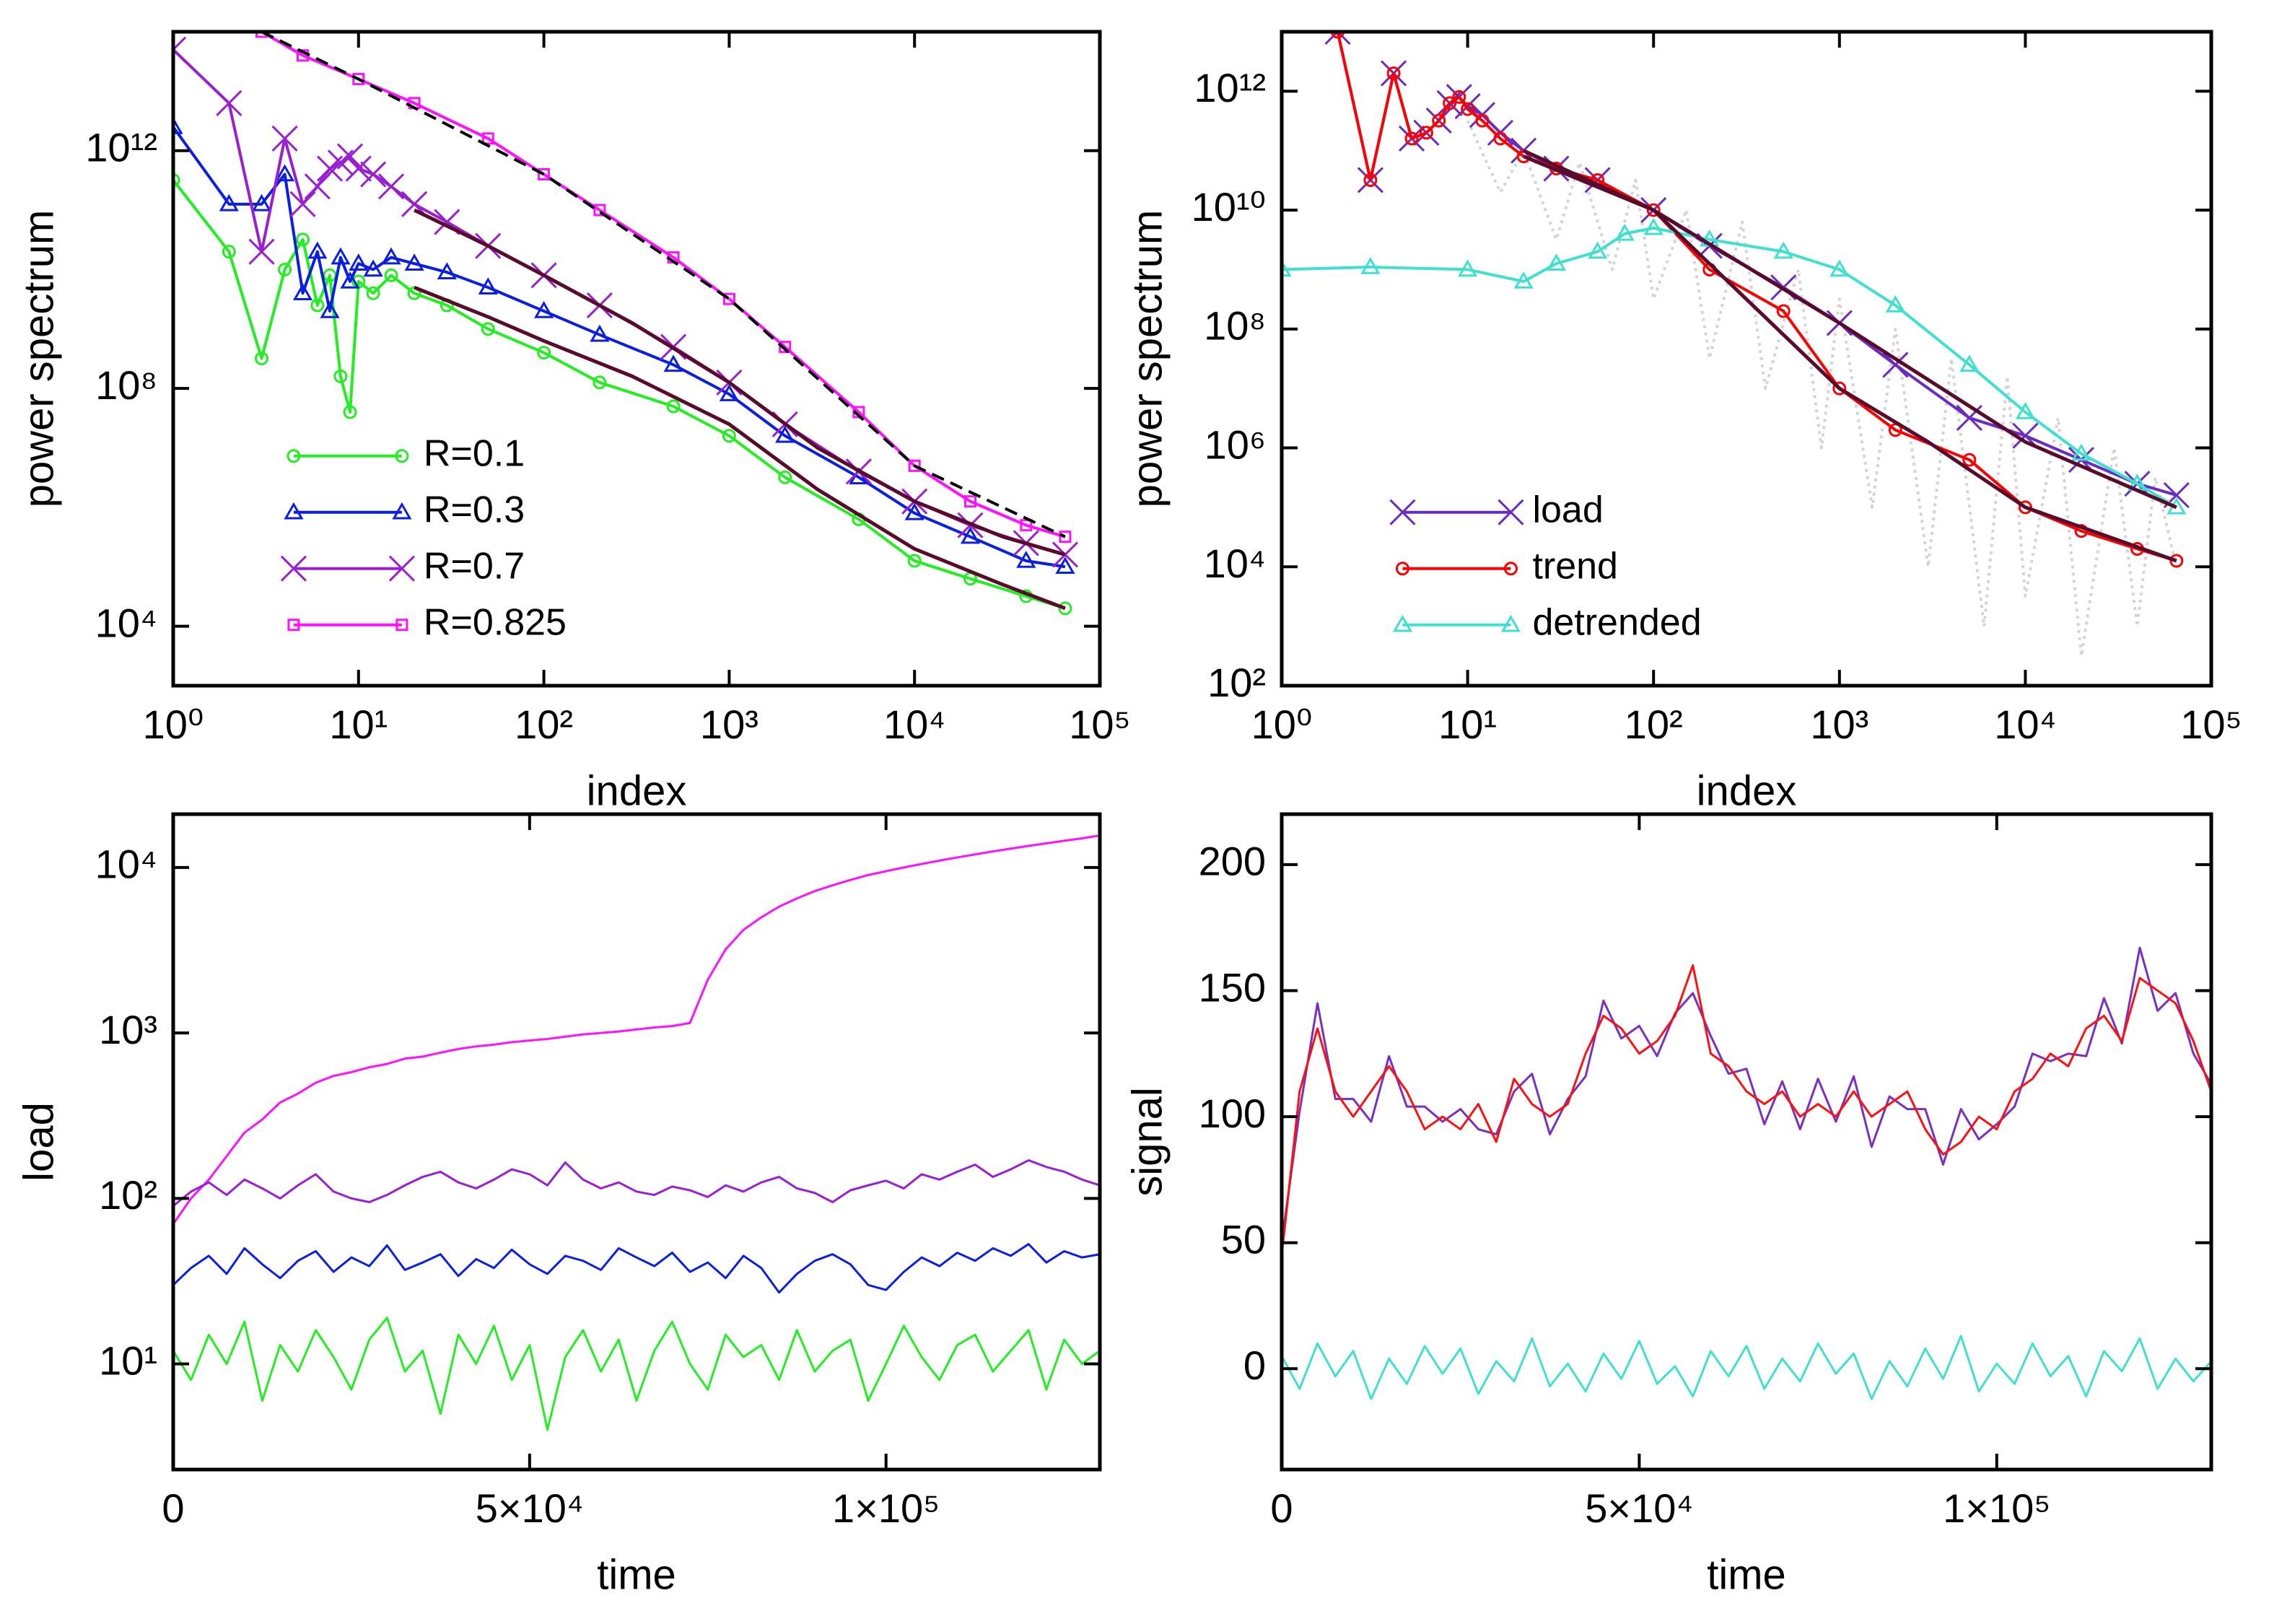  Describe the element at coordinates (1147, 1142) in the screenshot. I see `y-axis-label: signal` at that location.